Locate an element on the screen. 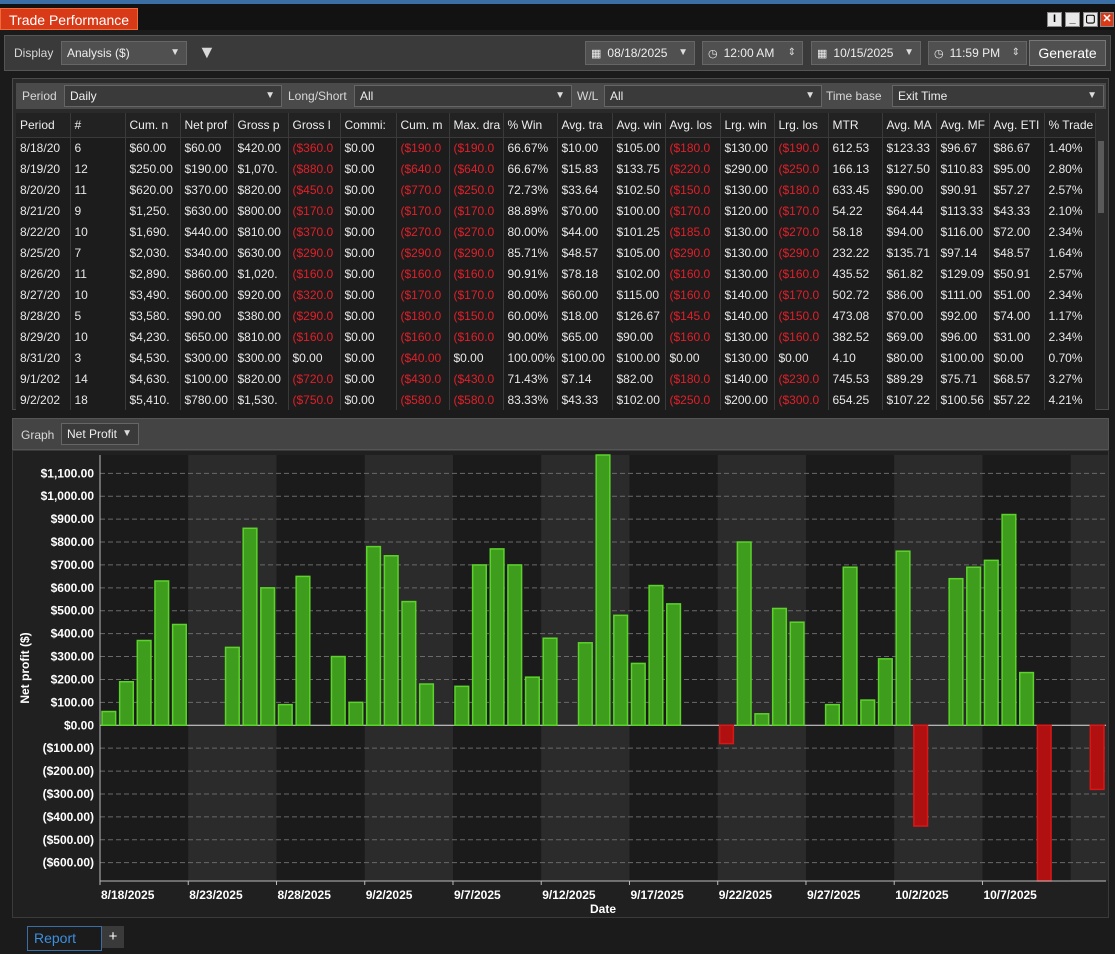  column-header: Max. dra is located at coordinates (476, 125).